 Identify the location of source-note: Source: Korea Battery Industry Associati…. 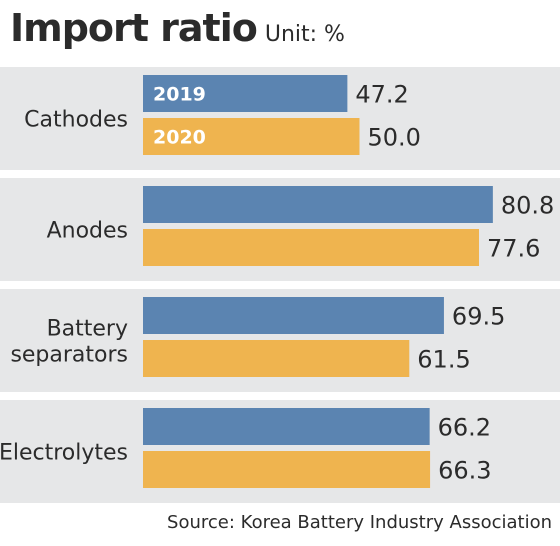
(359, 522).